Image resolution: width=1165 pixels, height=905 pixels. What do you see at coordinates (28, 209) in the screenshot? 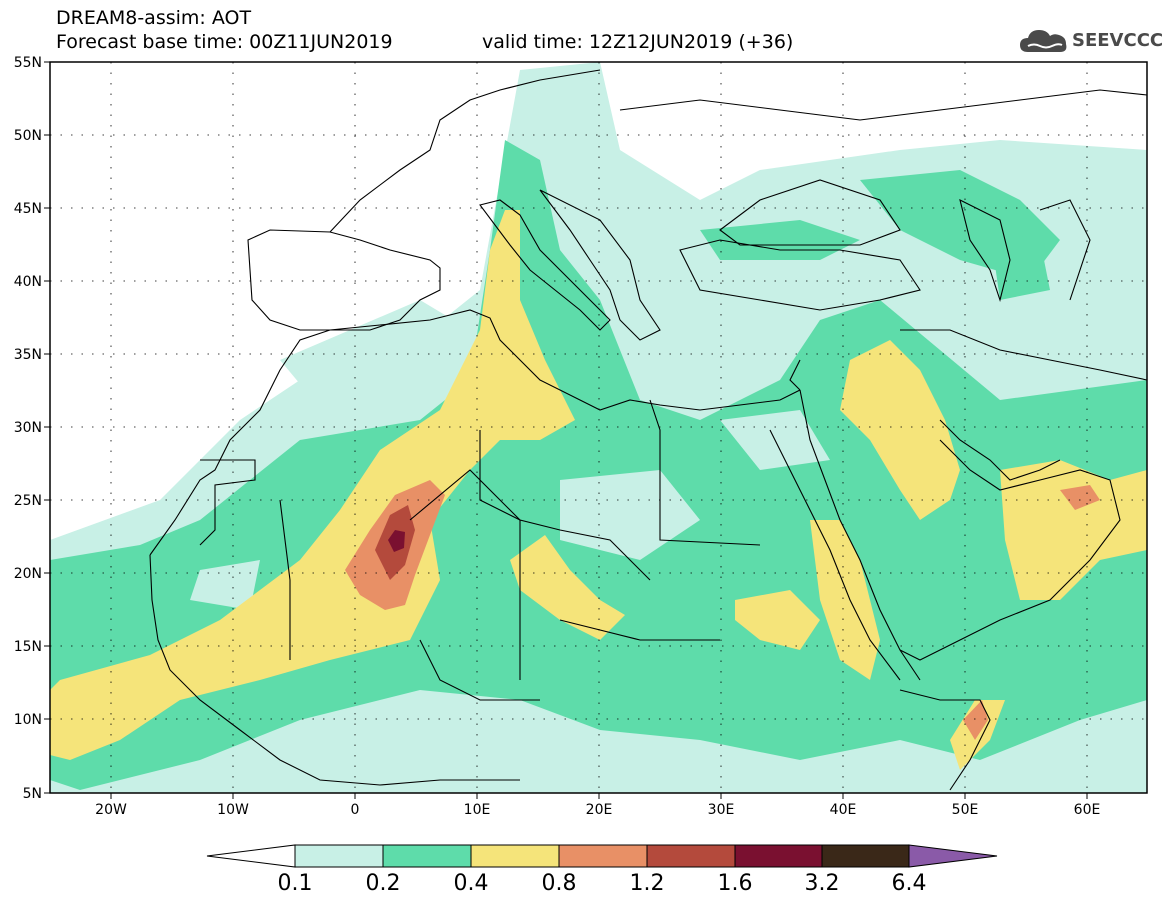
I see `lat-label-45n: 45N` at bounding box center [28, 209].